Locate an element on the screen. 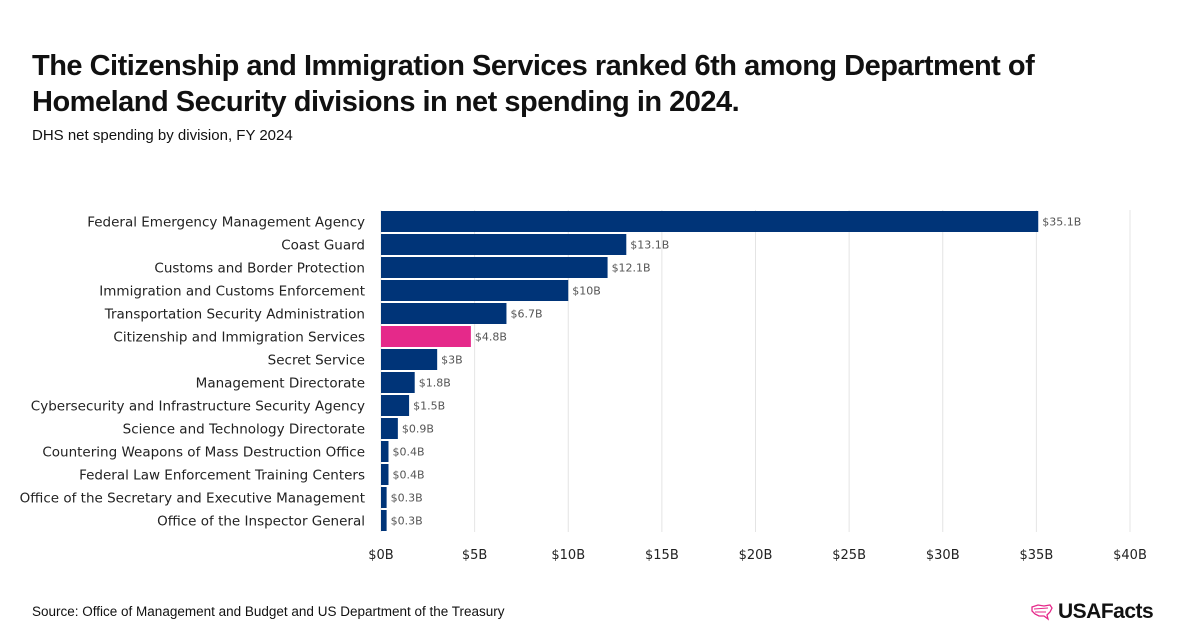 This screenshot has height=628, width=1200. x-tick-label: $10B is located at coordinates (568, 555).